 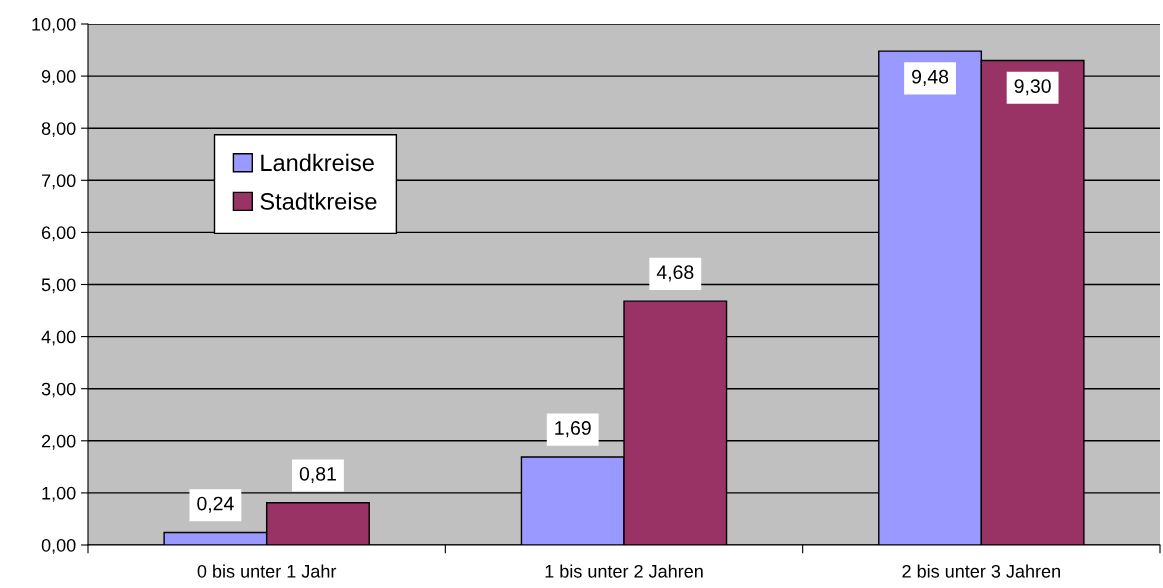 What do you see at coordinates (573, 429) in the screenshot?
I see `data-label: 1,69` at bounding box center [573, 429].